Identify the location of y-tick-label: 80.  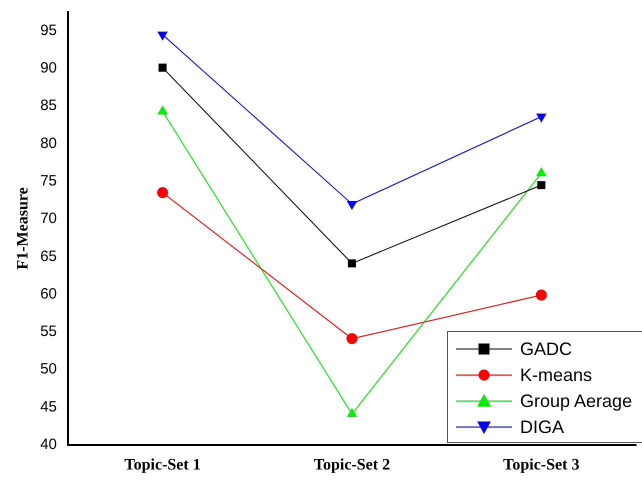
(48, 143).